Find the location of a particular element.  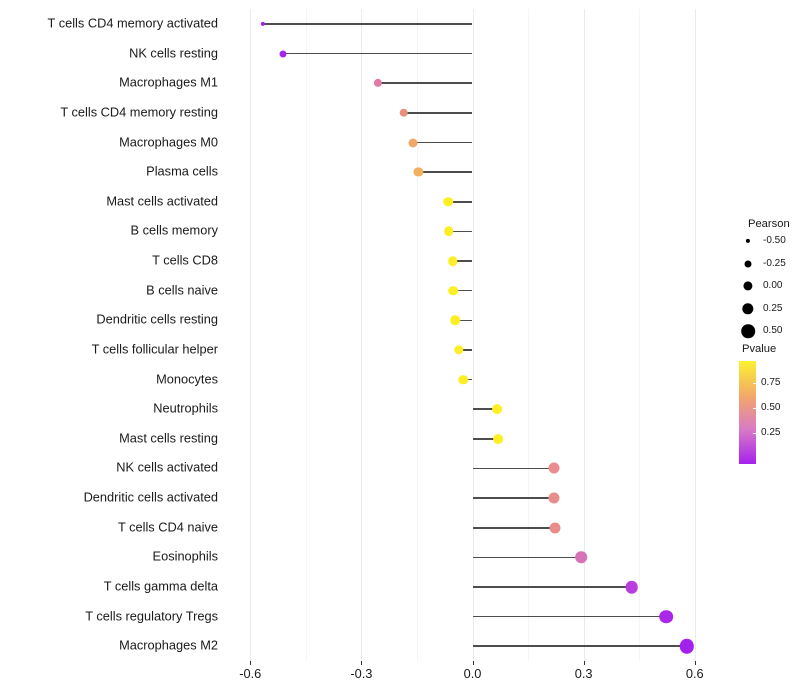

y-axis-label: Macrophages M2 is located at coordinates (168, 645).